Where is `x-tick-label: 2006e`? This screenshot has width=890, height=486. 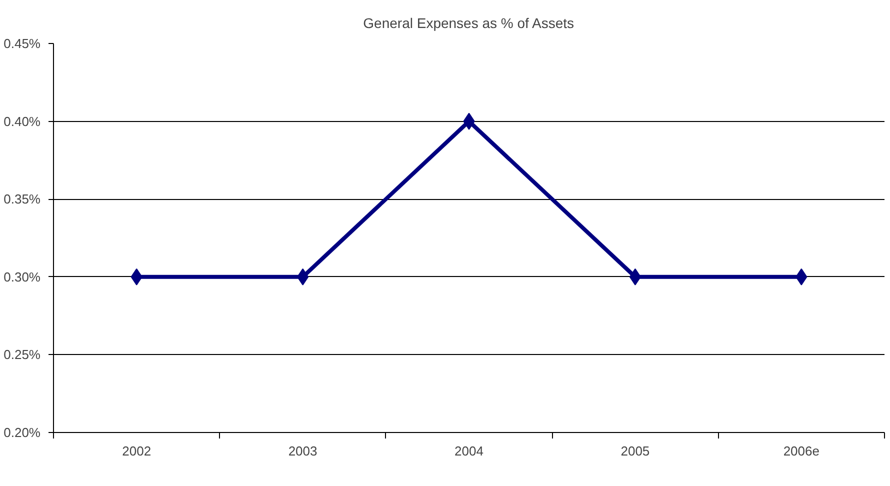 x-tick-label: 2006e is located at coordinates (801, 451).